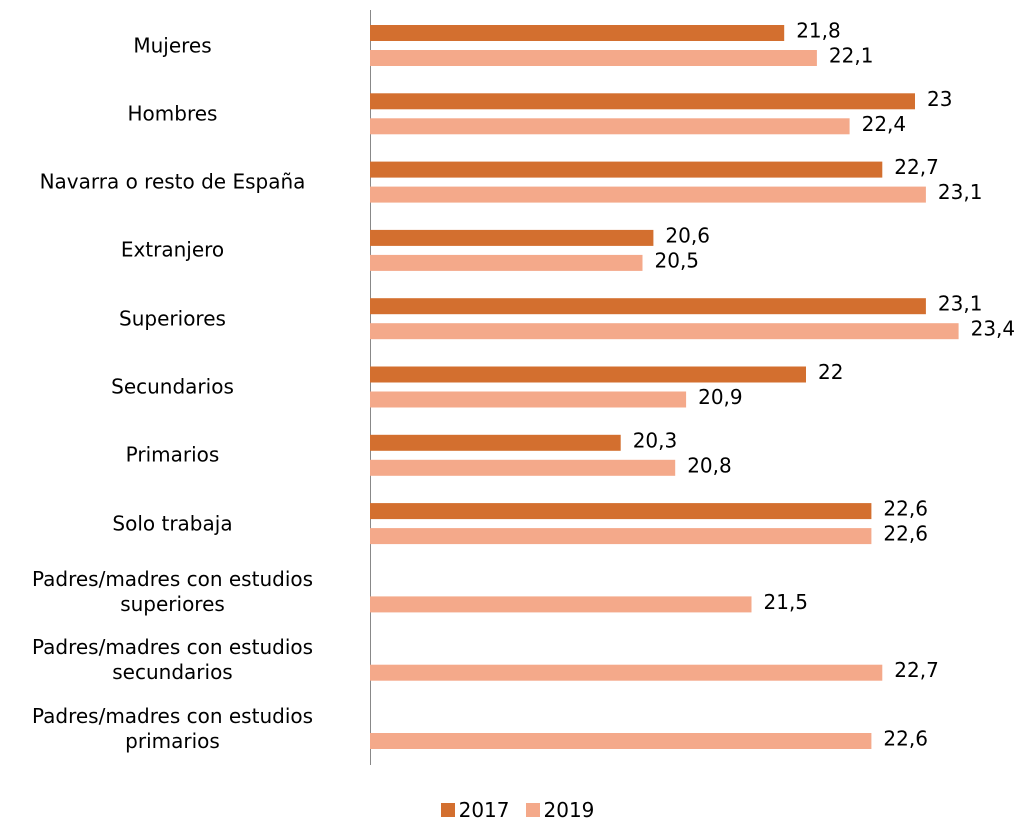 Image resolution: width=1035 pixels, height=825 pixels. Describe the element at coordinates (484, 810) in the screenshot. I see `legend-label: 2017` at that location.